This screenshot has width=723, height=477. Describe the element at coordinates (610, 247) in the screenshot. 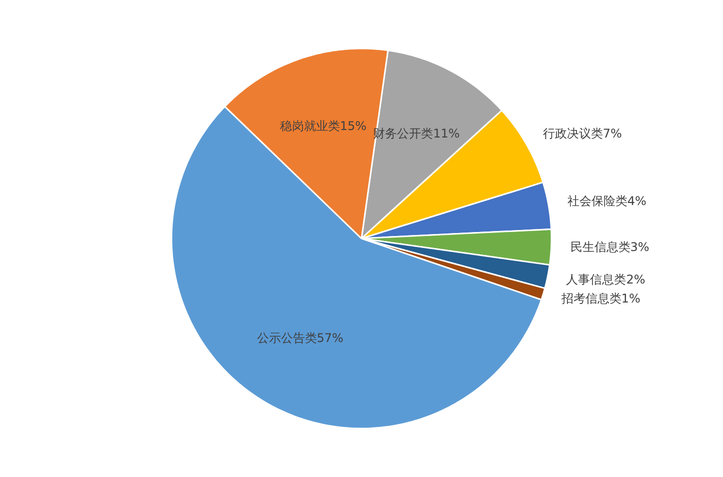

I see `slice-label: 民生信息类3%` at that location.